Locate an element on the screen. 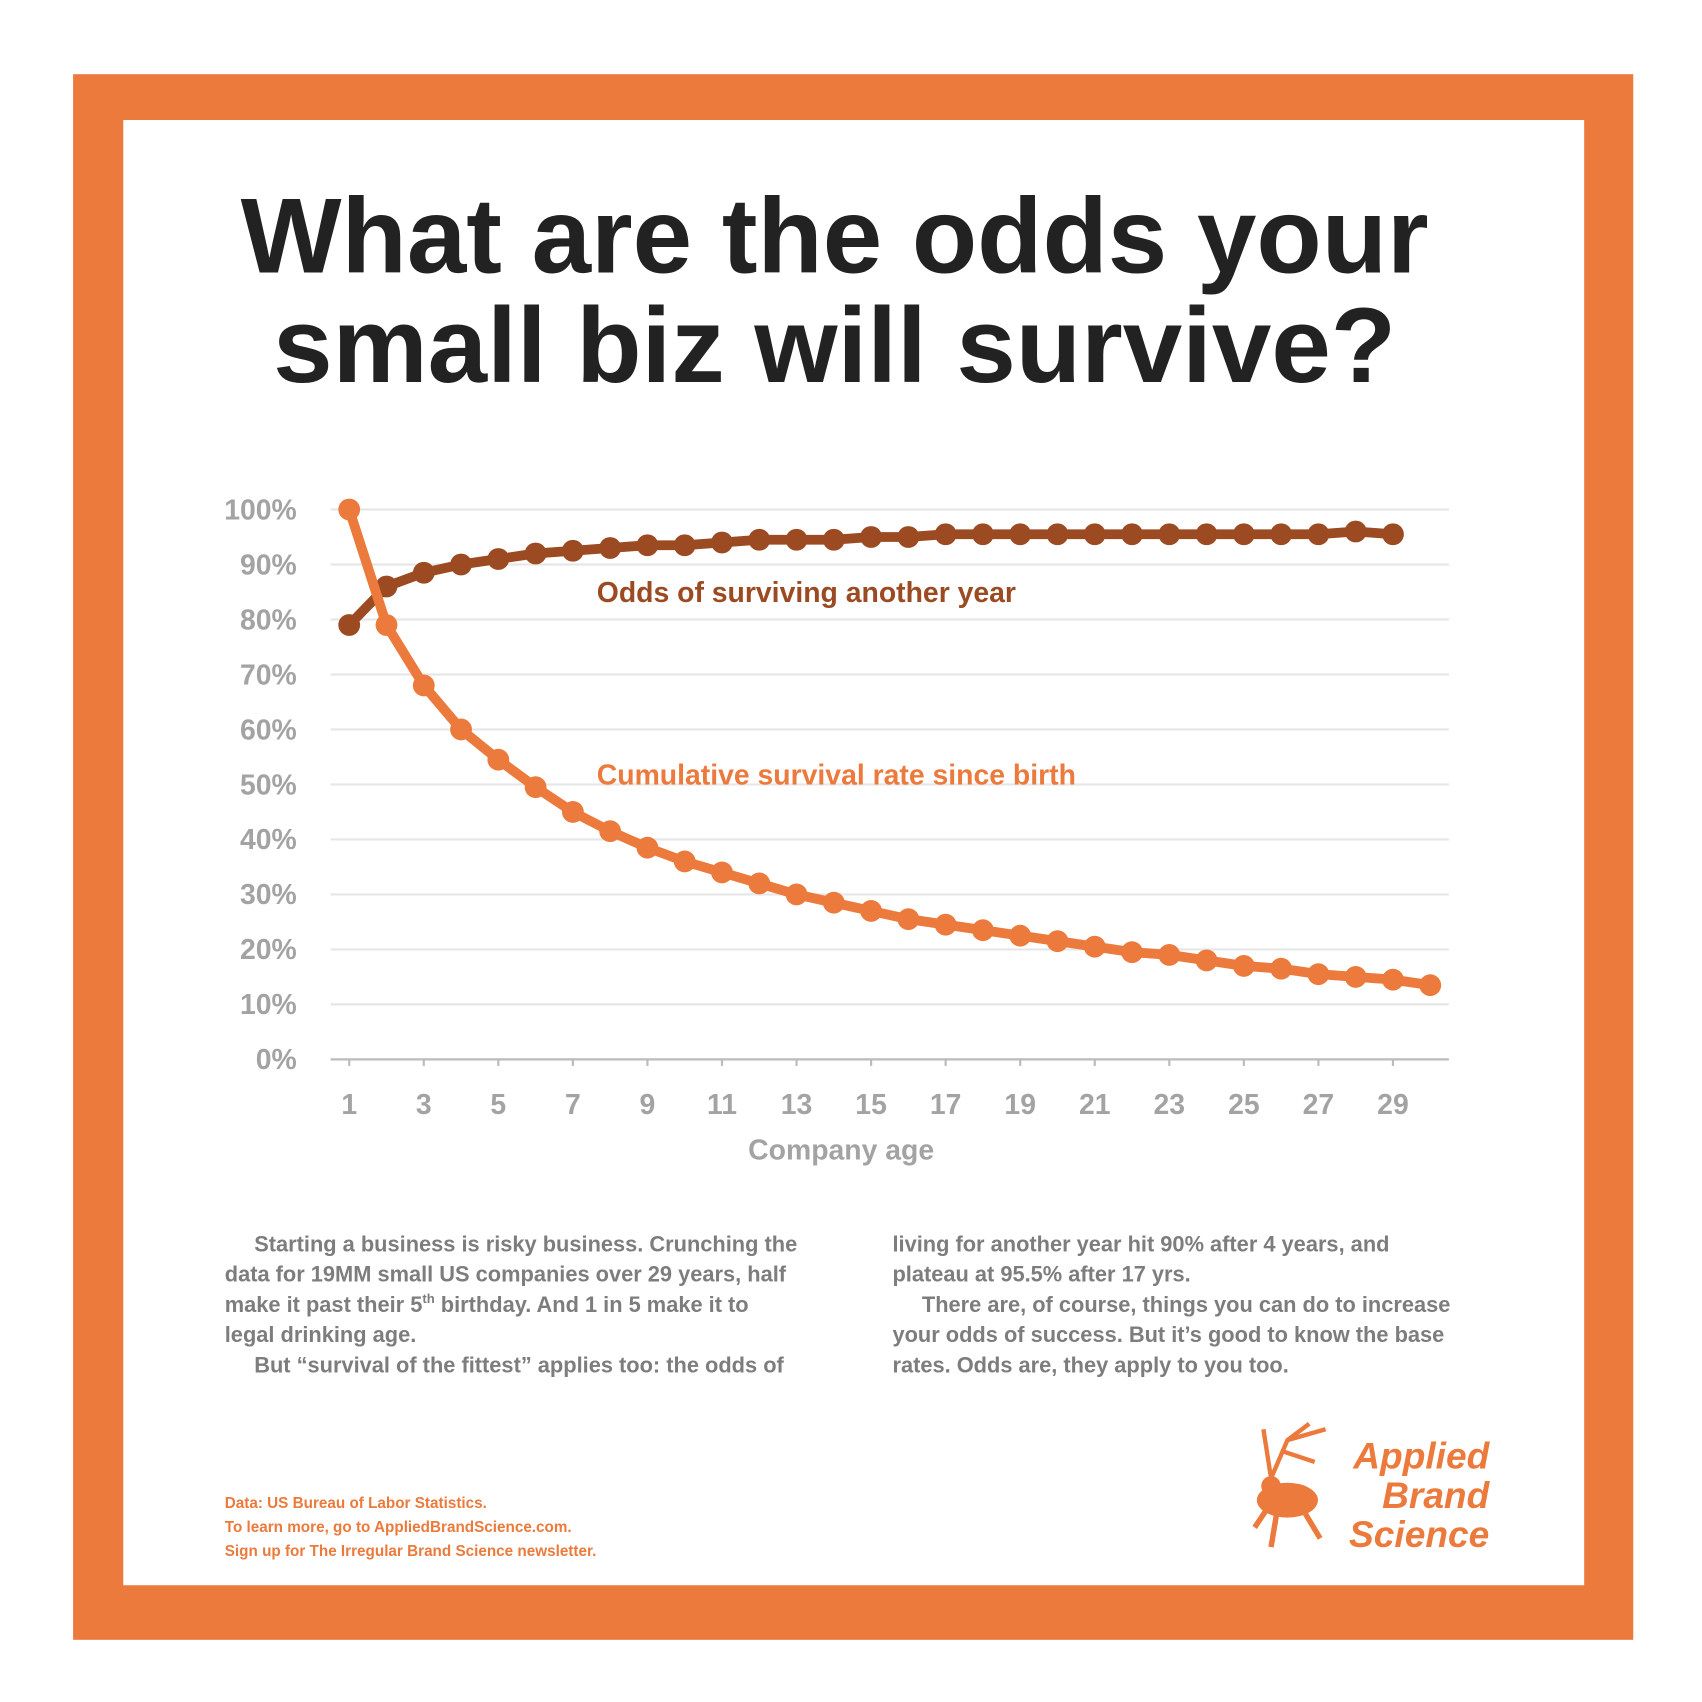  x-tick-label: 7 is located at coordinates (573, 1105).